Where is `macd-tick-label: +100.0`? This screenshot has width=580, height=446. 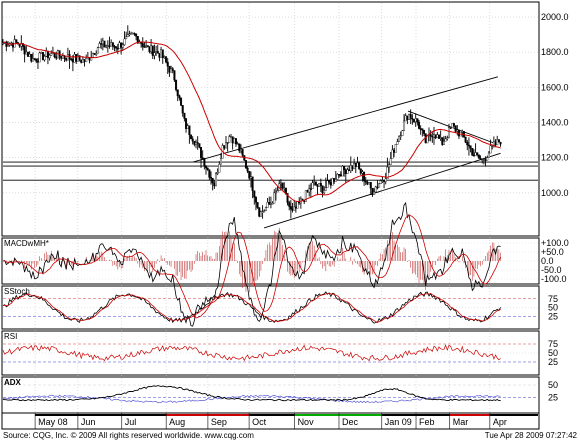 macd-tick-label: +100.0 is located at coordinates (555, 243).